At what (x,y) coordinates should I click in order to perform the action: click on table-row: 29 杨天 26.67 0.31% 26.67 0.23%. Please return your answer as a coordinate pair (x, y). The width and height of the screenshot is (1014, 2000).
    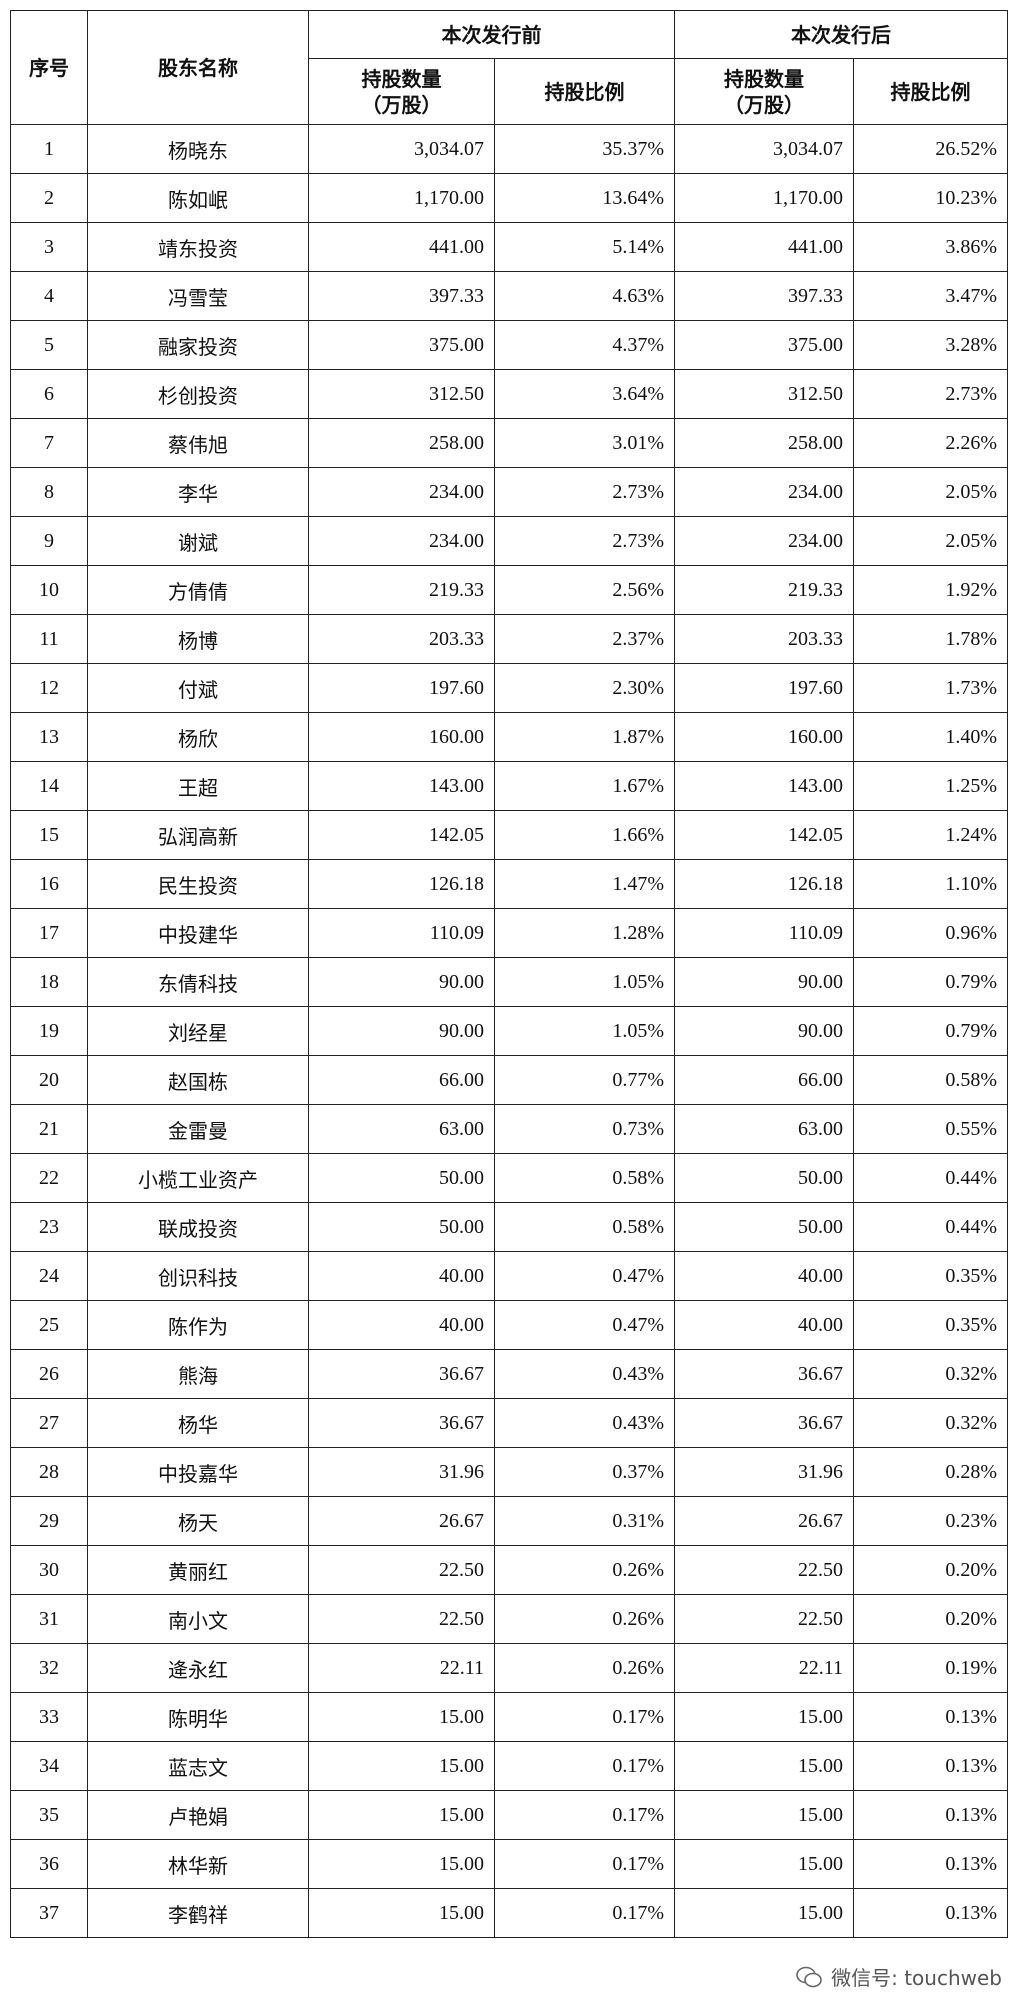
    Looking at the image, I should click on (509, 1521).